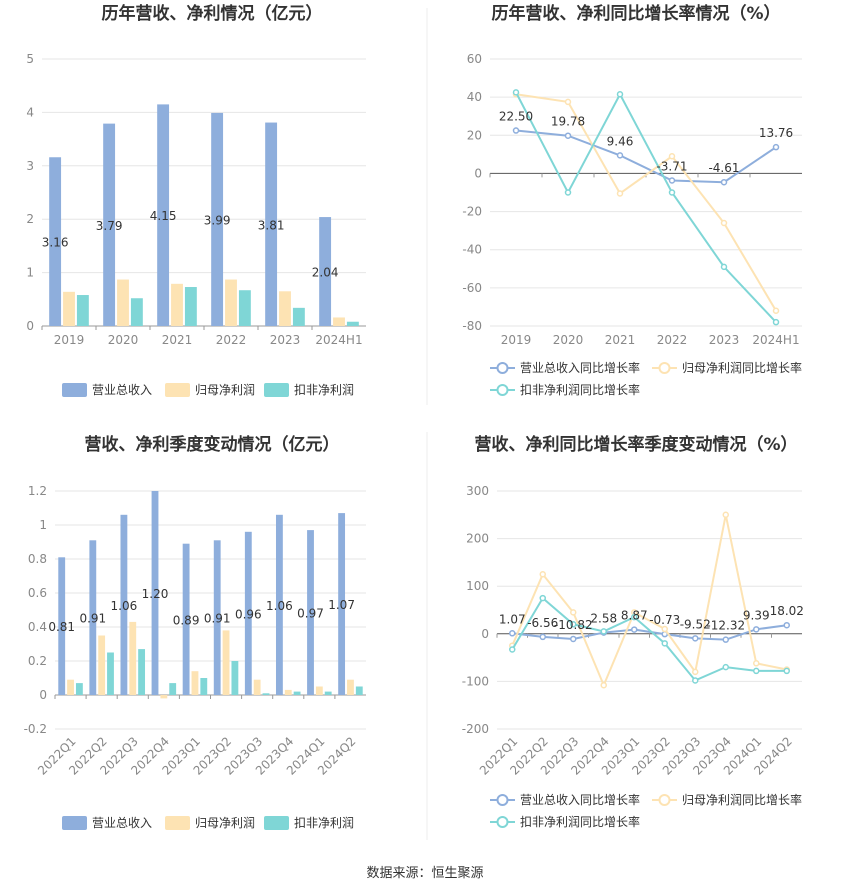 This screenshot has width=850, height=895. Describe the element at coordinates (37, 491) in the screenshot. I see `y-tick-label: 1.2` at that location.